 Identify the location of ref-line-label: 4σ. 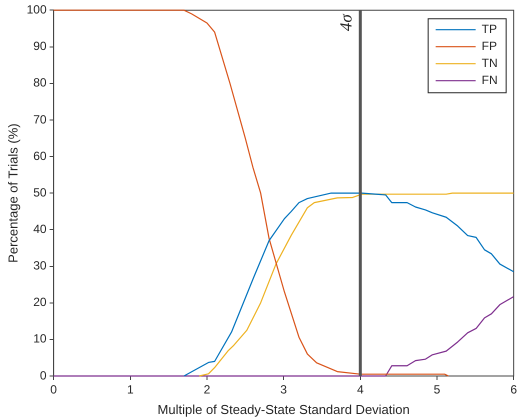
(346, 23).